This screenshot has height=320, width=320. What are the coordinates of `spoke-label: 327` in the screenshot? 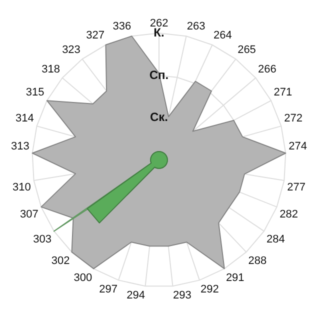 It's located at (95, 36).